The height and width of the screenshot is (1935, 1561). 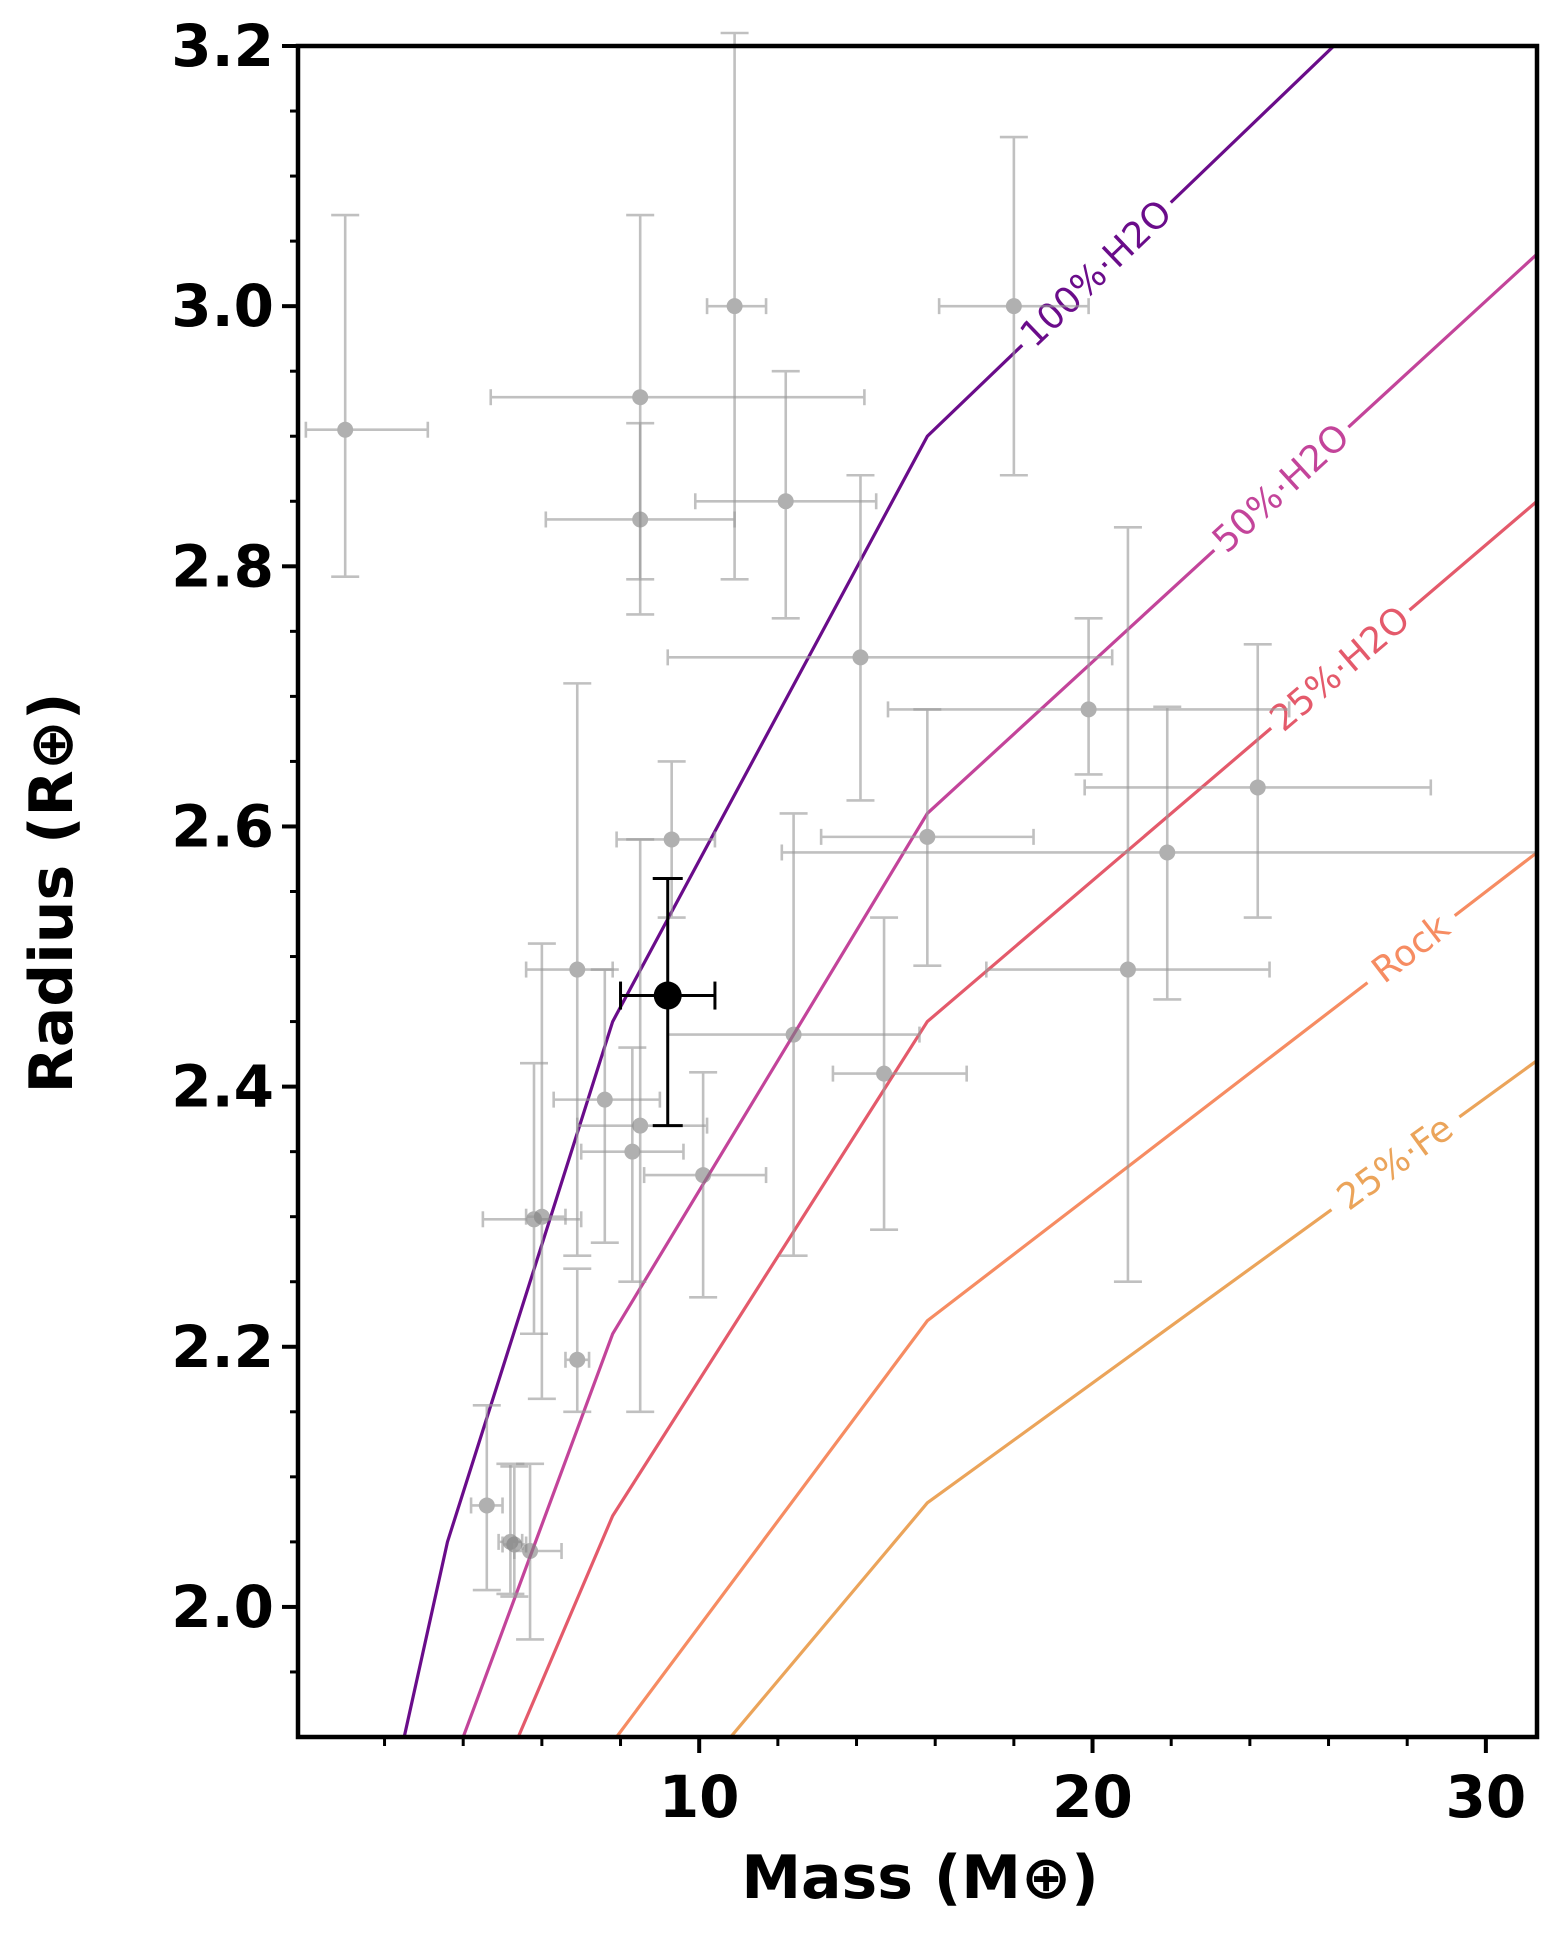 I want to click on y-tick-label: 2.0, so click(x=222, y=1607).